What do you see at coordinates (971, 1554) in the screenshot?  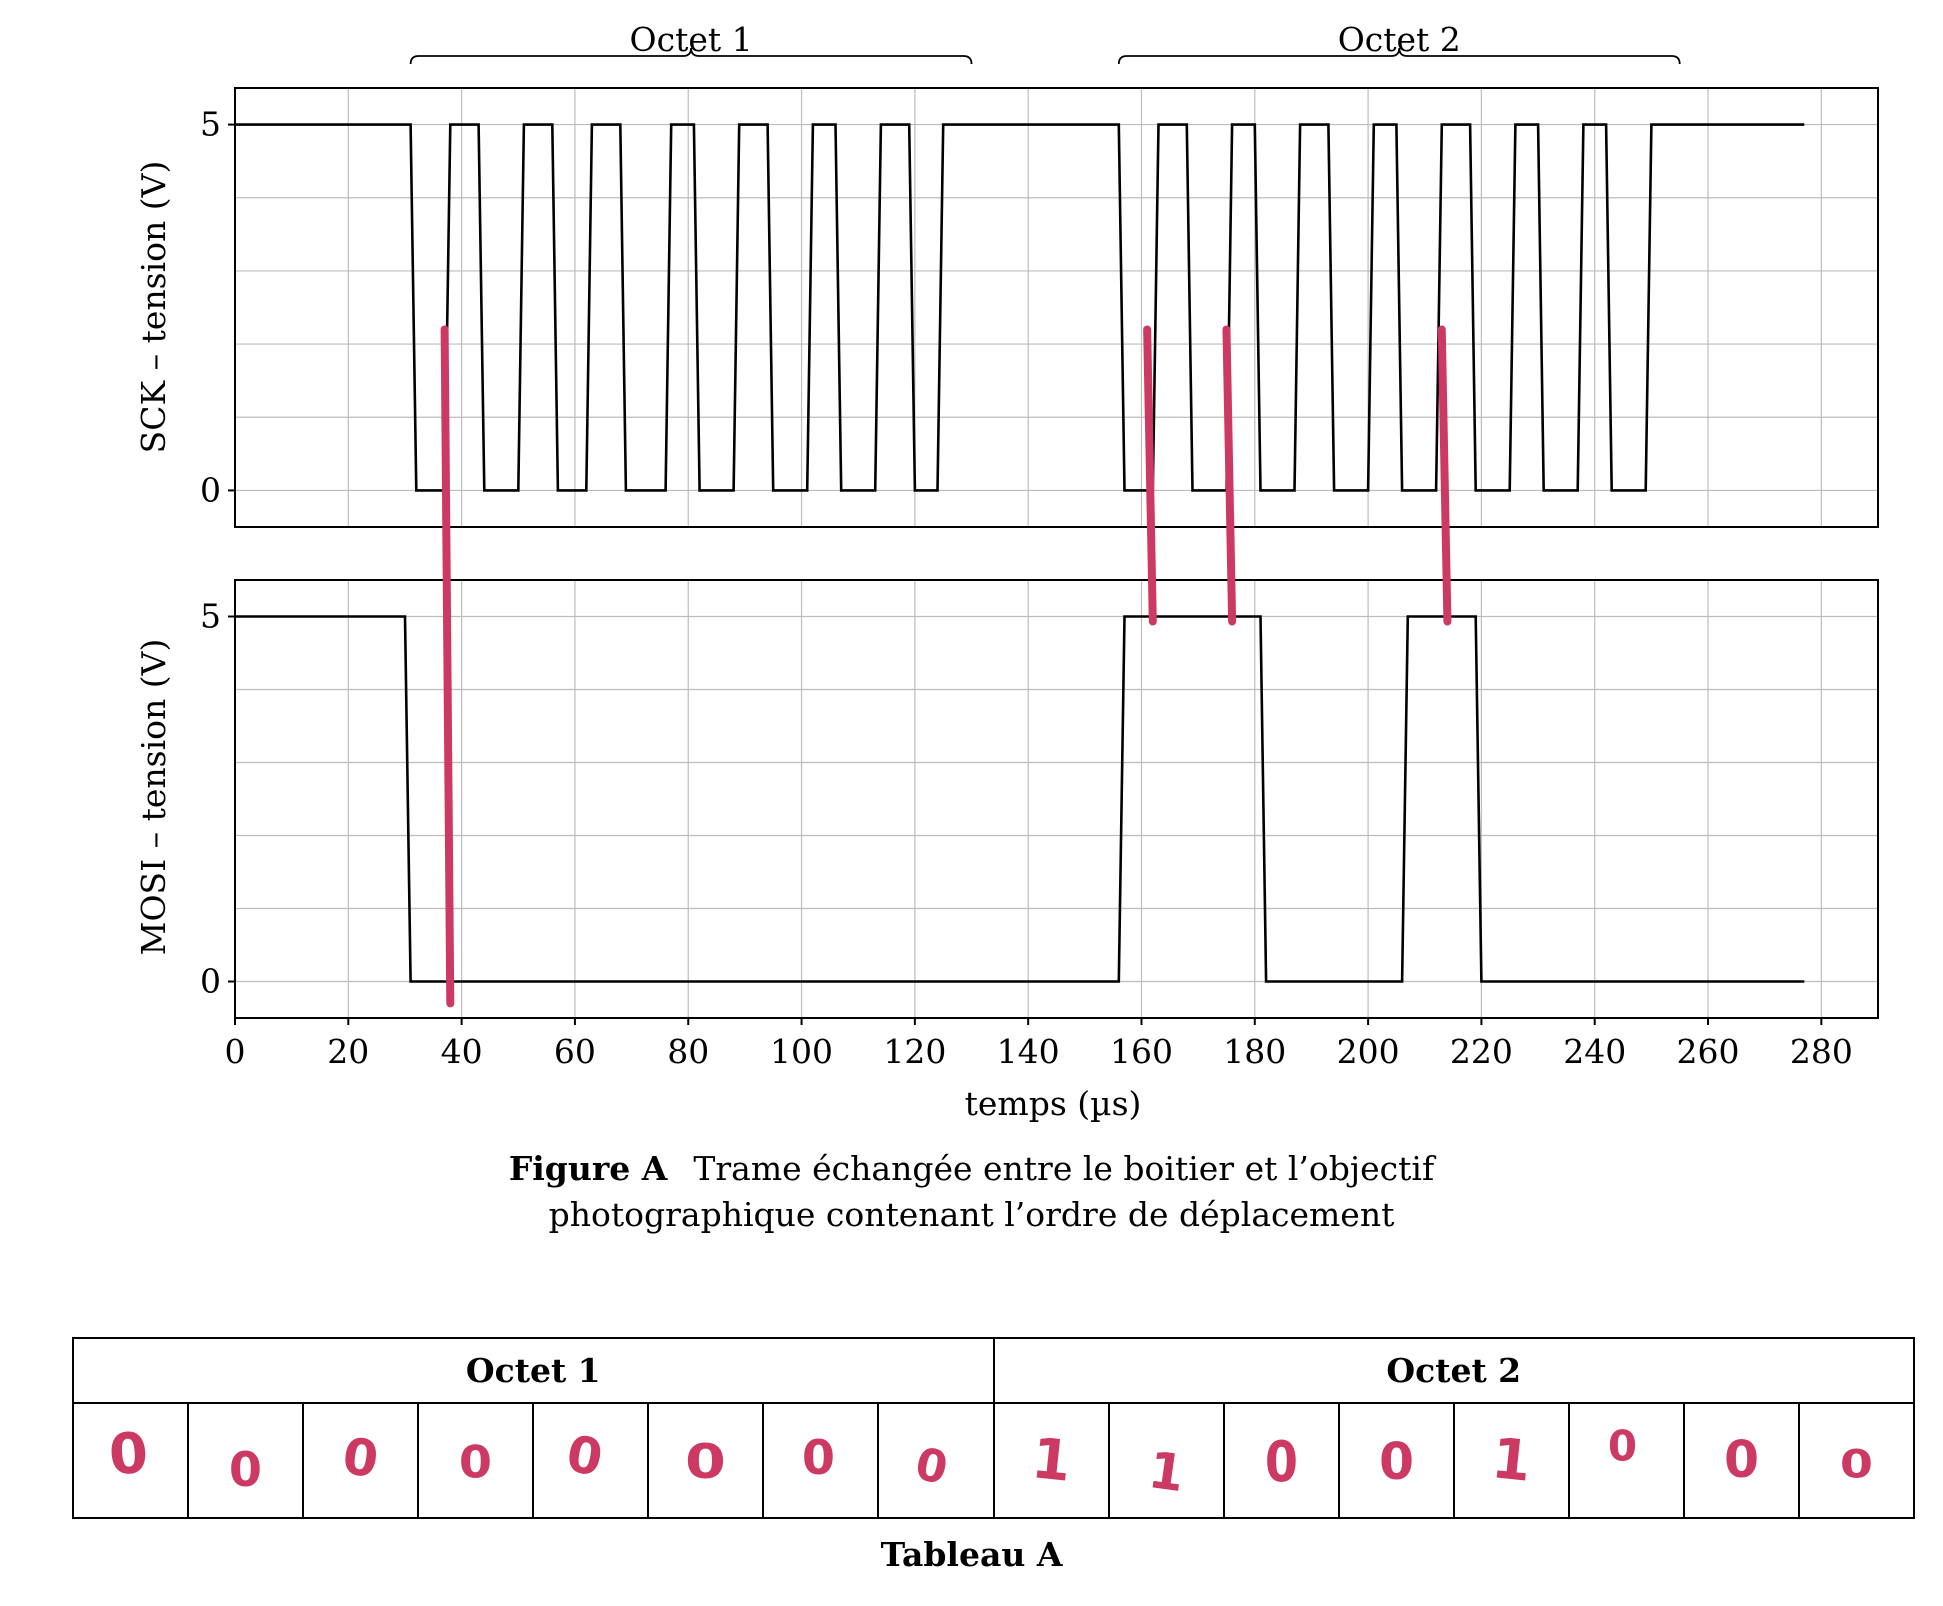 I see `table-title: Tableau A` at bounding box center [971, 1554].